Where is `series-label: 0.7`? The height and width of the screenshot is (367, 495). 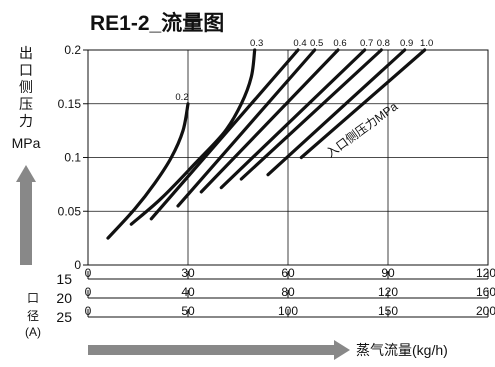
series-label: 0.7 is located at coordinates (366, 43).